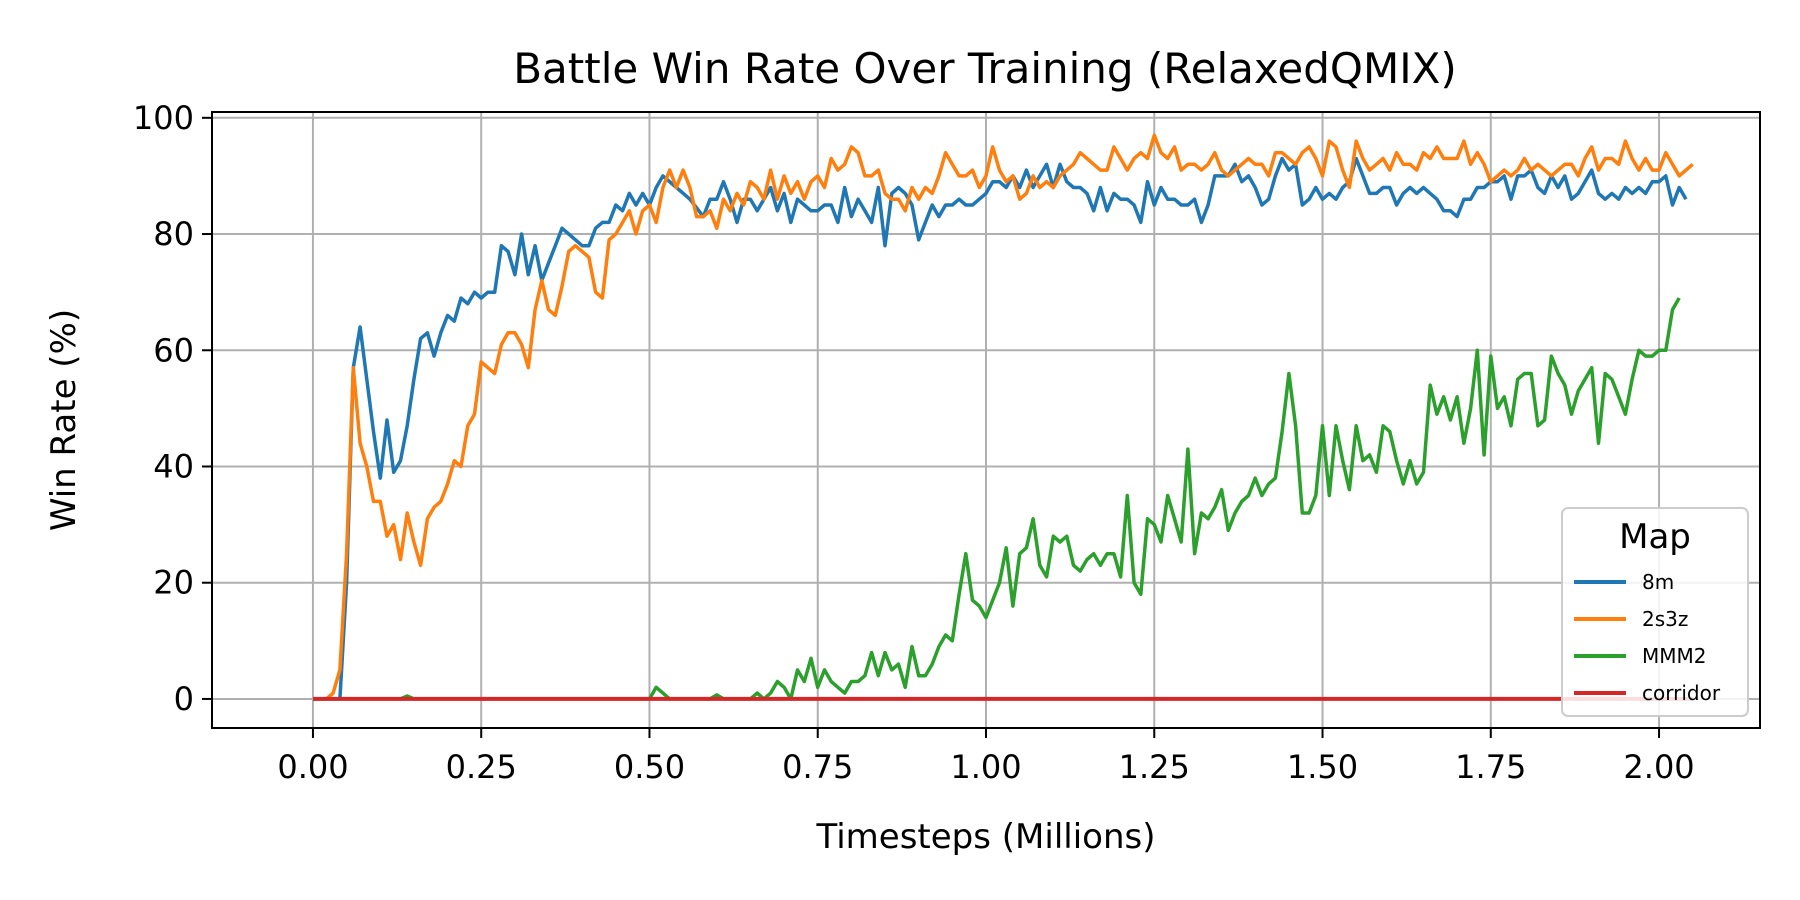 This screenshot has width=1800, height=900. What do you see at coordinates (312, 767) in the screenshot?
I see `x-tick-label: 0.00` at bounding box center [312, 767].